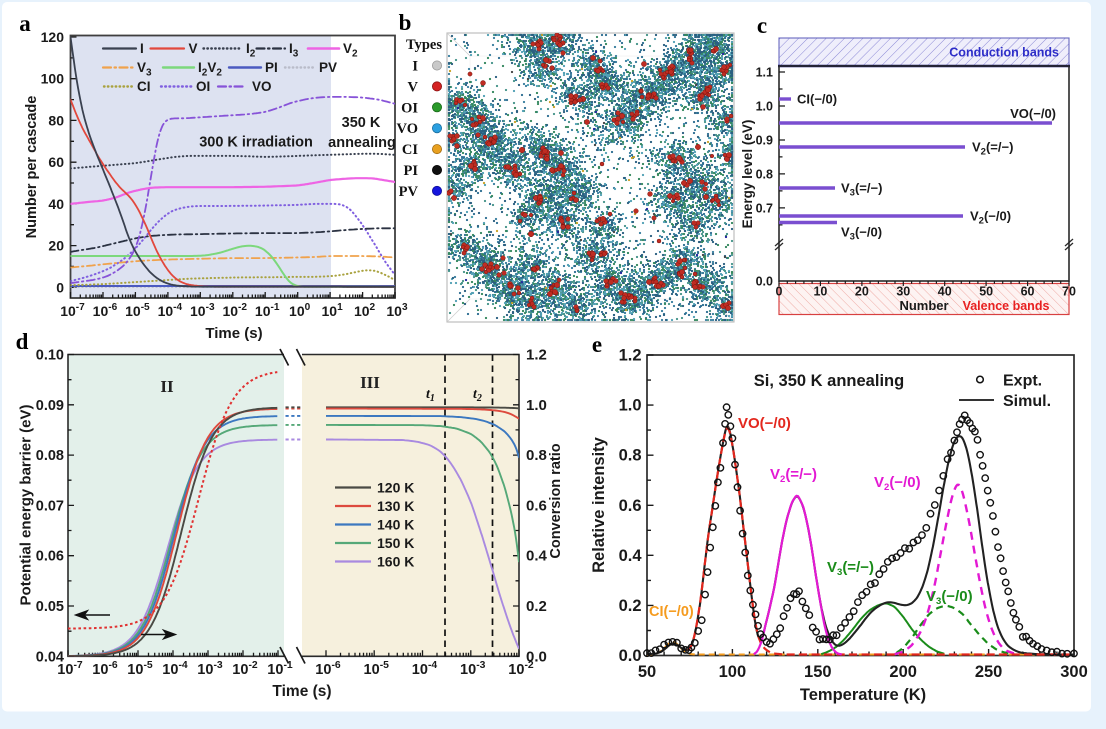  What do you see at coordinates (50, 406) in the screenshot?
I see `svg-text: 0.09` at bounding box center [50, 406].